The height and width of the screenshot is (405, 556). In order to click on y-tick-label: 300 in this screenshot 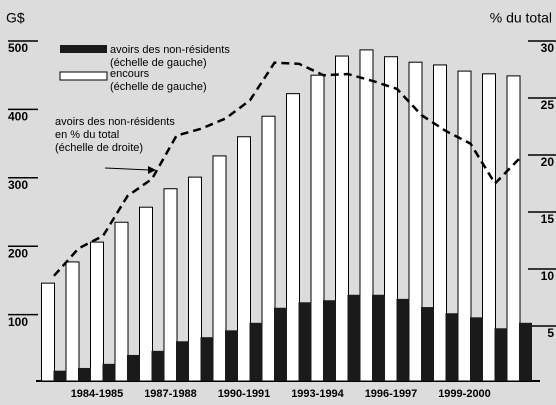, I will do `click(18, 185)`.